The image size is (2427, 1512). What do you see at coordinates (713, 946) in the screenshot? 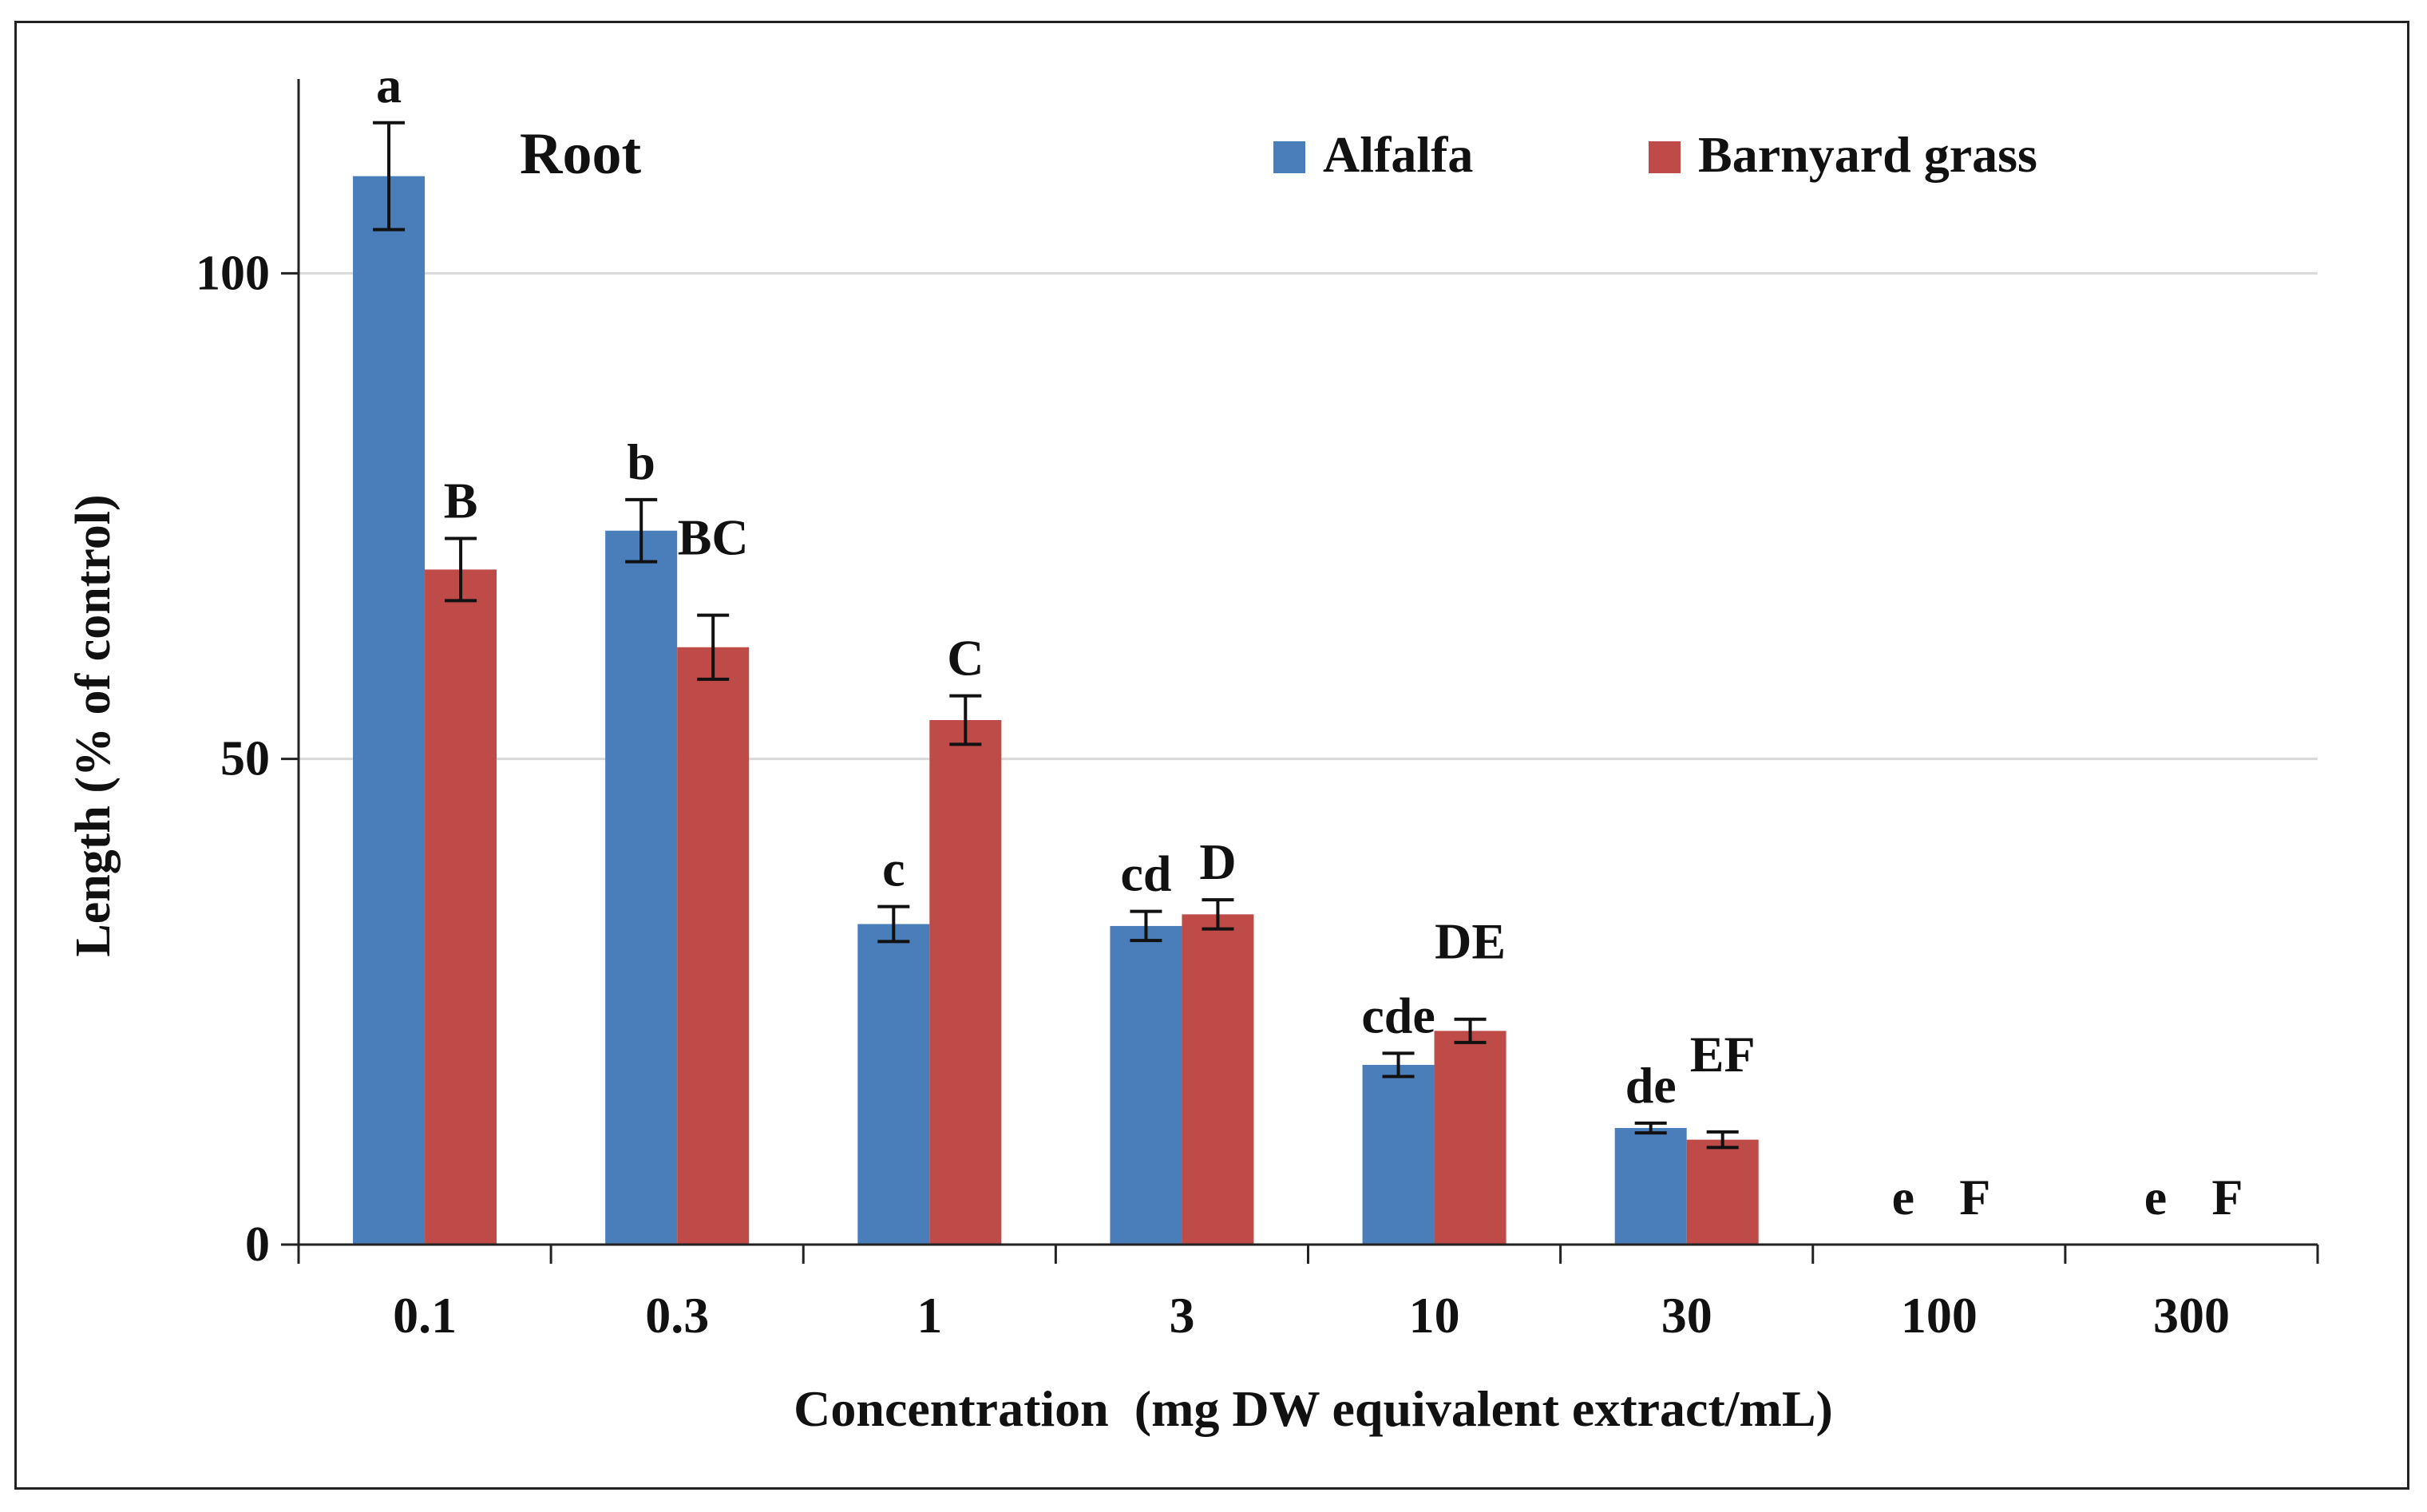
I see `bar-barnyard-grass-0.3` at bounding box center [713, 946].